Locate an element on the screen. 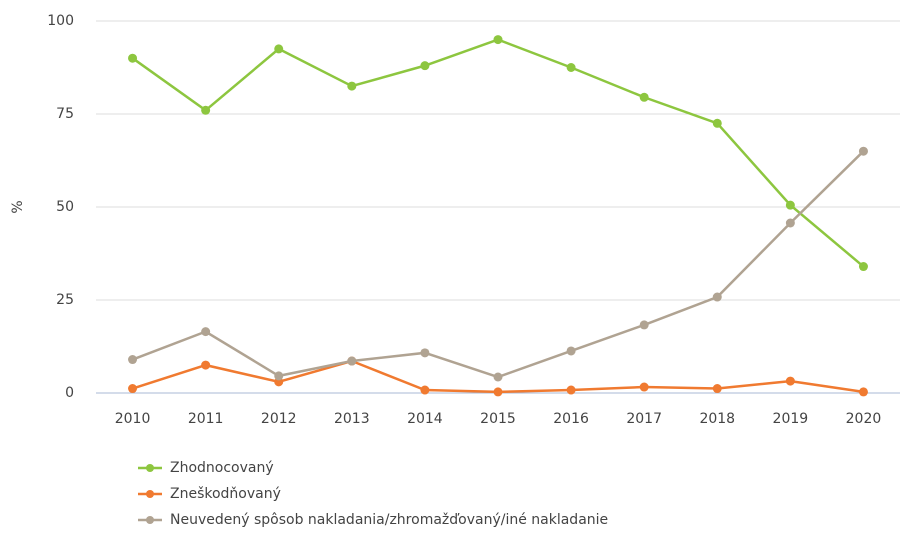 The image size is (900, 534). x-tick-label: 2015 is located at coordinates (498, 419).